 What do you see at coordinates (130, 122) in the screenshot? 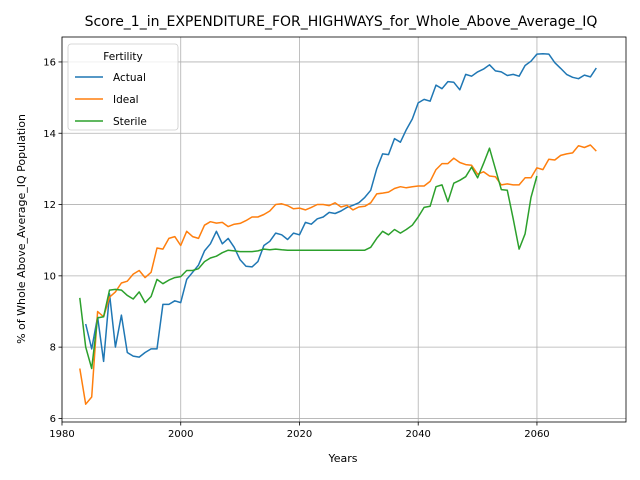
I see `legend-label-sterile: Sterile` at bounding box center [130, 122].